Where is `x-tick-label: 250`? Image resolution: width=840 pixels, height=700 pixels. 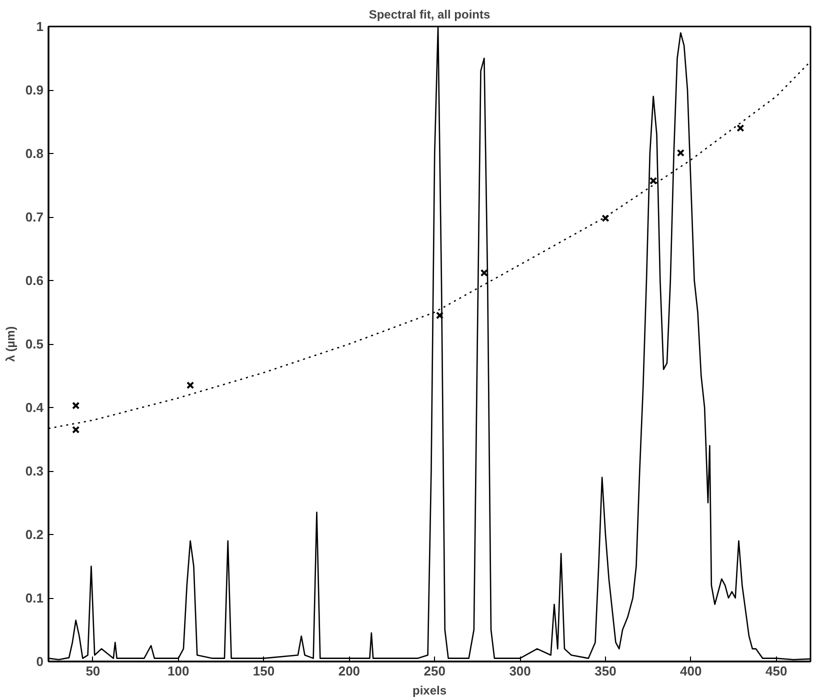 x-tick-label: 250 is located at coordinates (435, 671).